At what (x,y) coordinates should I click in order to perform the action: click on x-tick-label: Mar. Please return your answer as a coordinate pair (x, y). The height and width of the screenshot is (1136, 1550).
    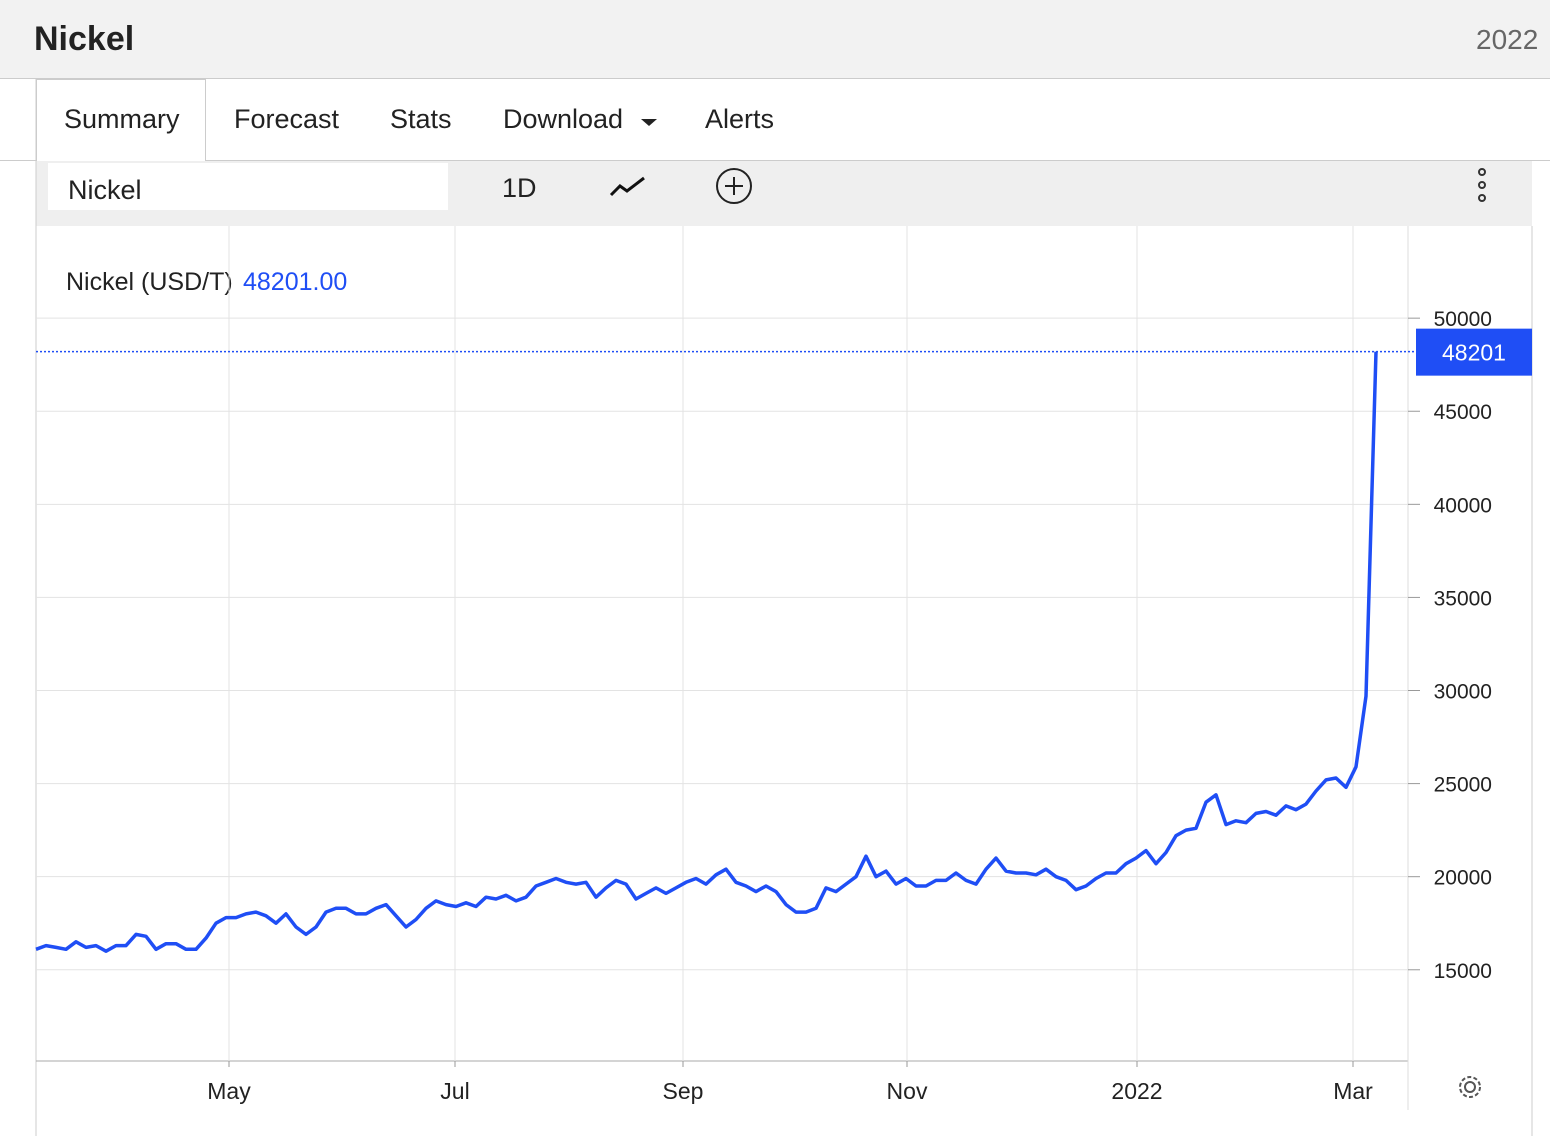
    Looking at the image, I should click on (1353, 1091).